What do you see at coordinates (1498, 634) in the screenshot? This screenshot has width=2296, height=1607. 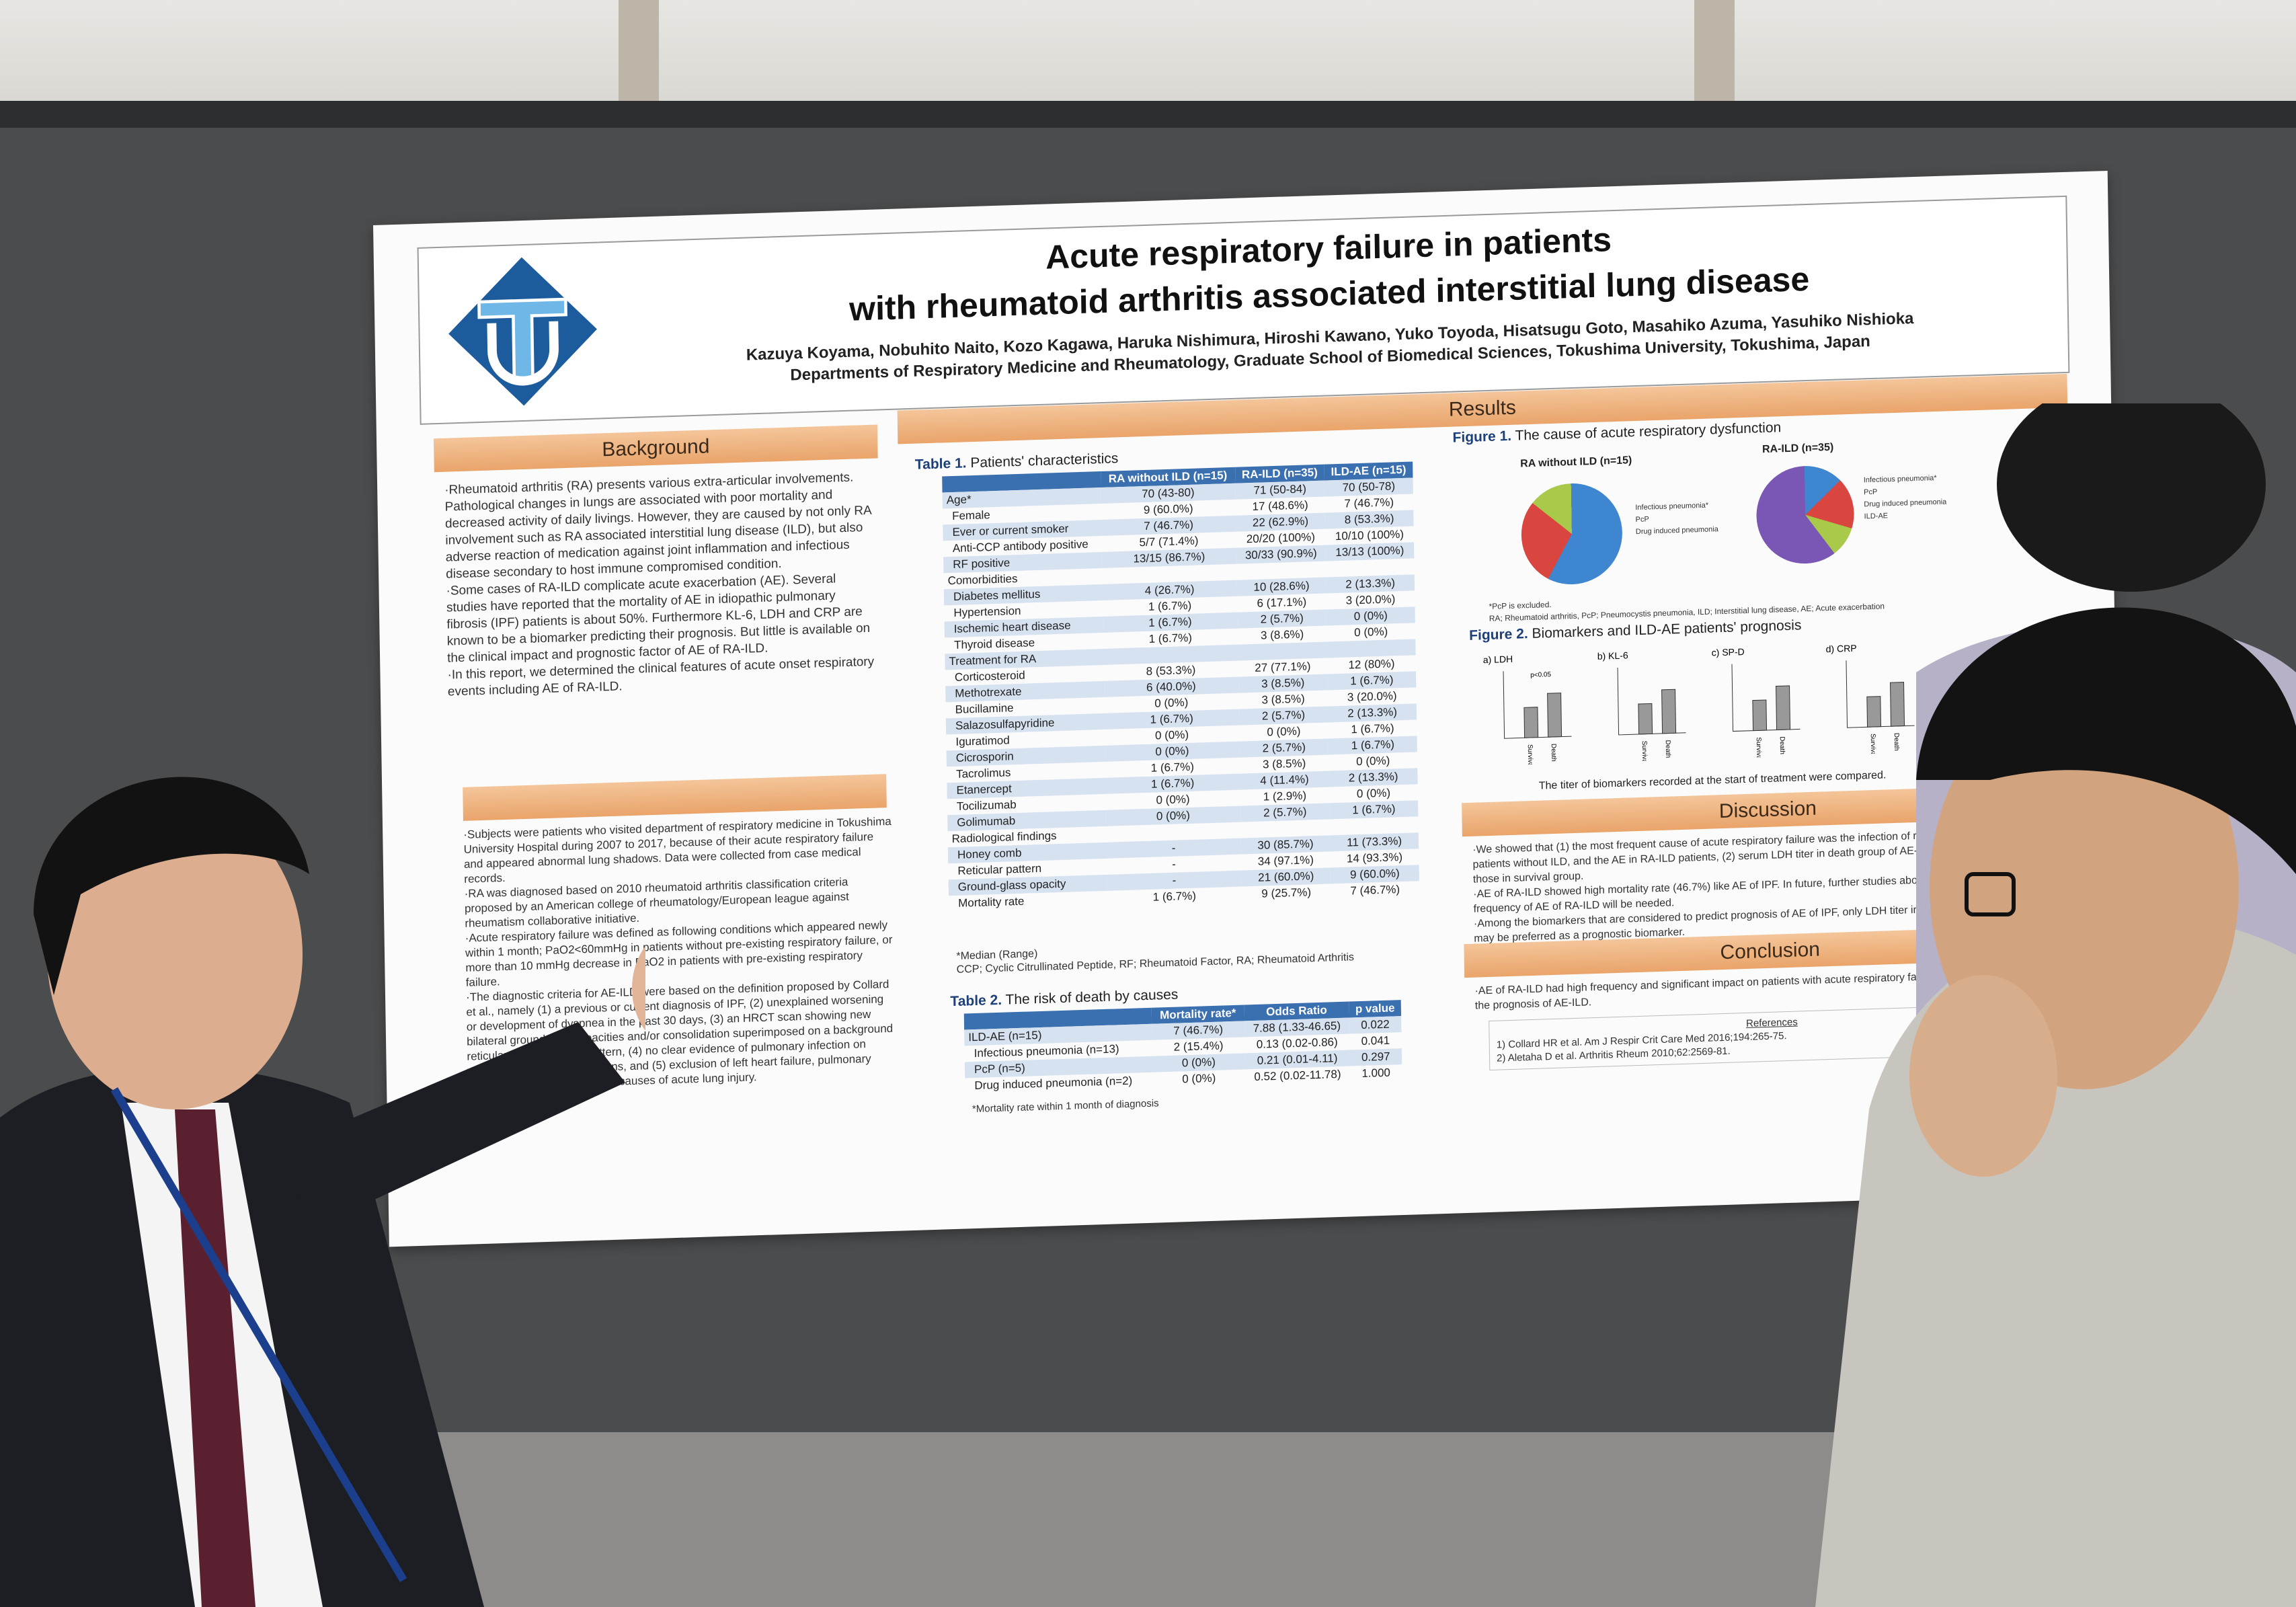 I see `figure2-label: Figure 2.` at bounding box center [1498, 634].